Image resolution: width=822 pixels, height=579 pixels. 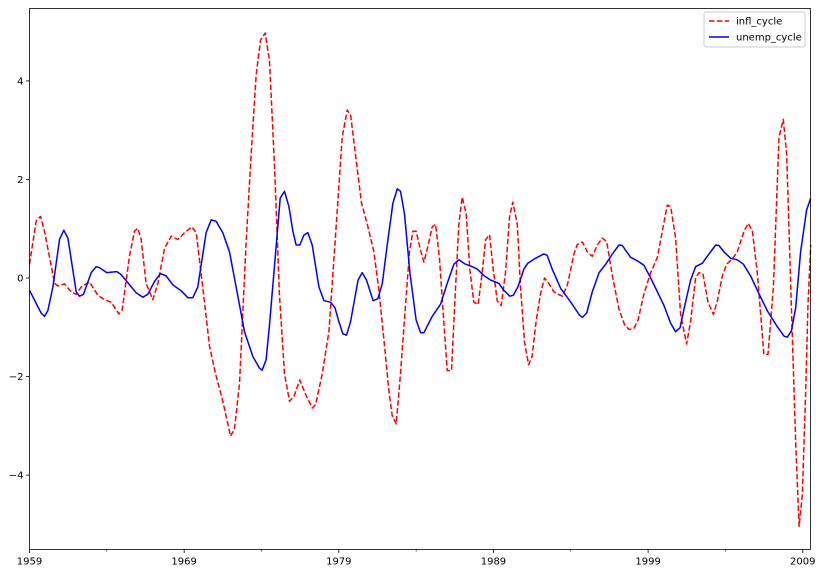 I want to click on legend: infl_cycle unemp_cycle, so click(x=754, y=29).